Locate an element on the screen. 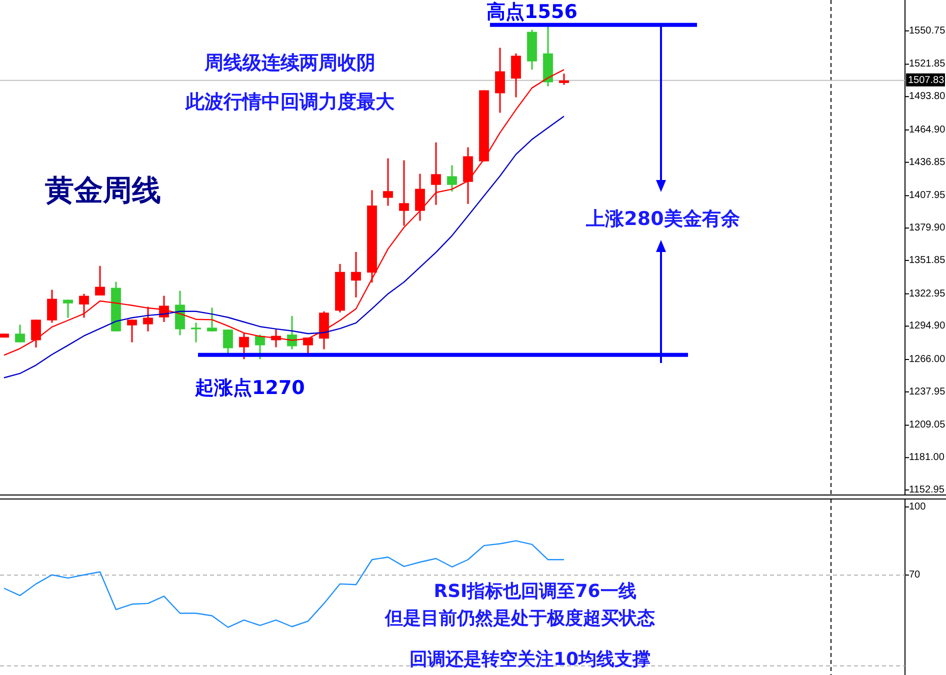  y-tick-label: 70 is located at coordinates (915, 575).